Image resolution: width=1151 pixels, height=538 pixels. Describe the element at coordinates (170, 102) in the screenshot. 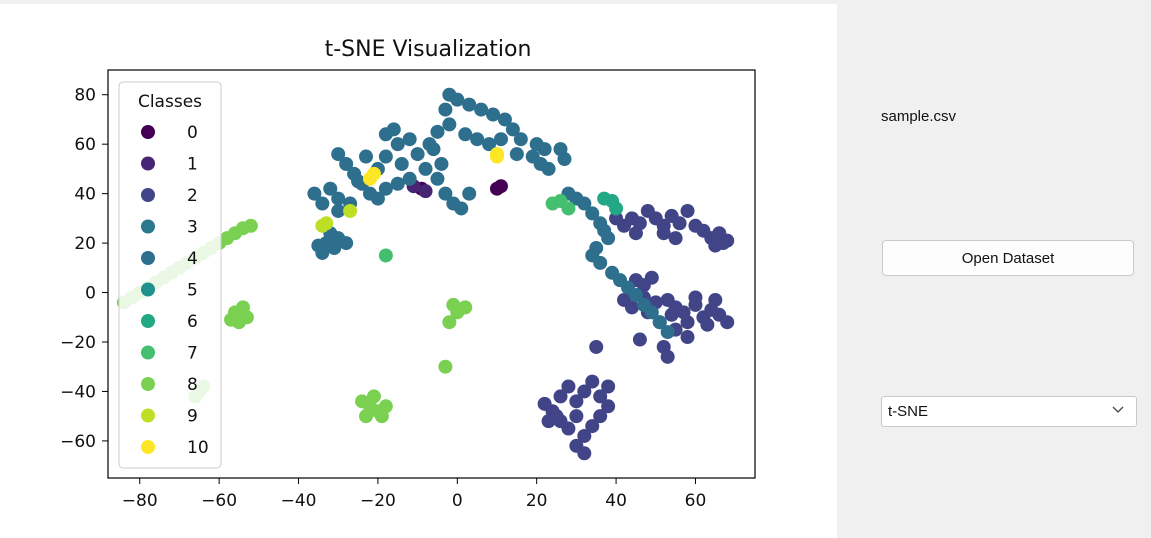

I see `legend-title: Classes` at that location.